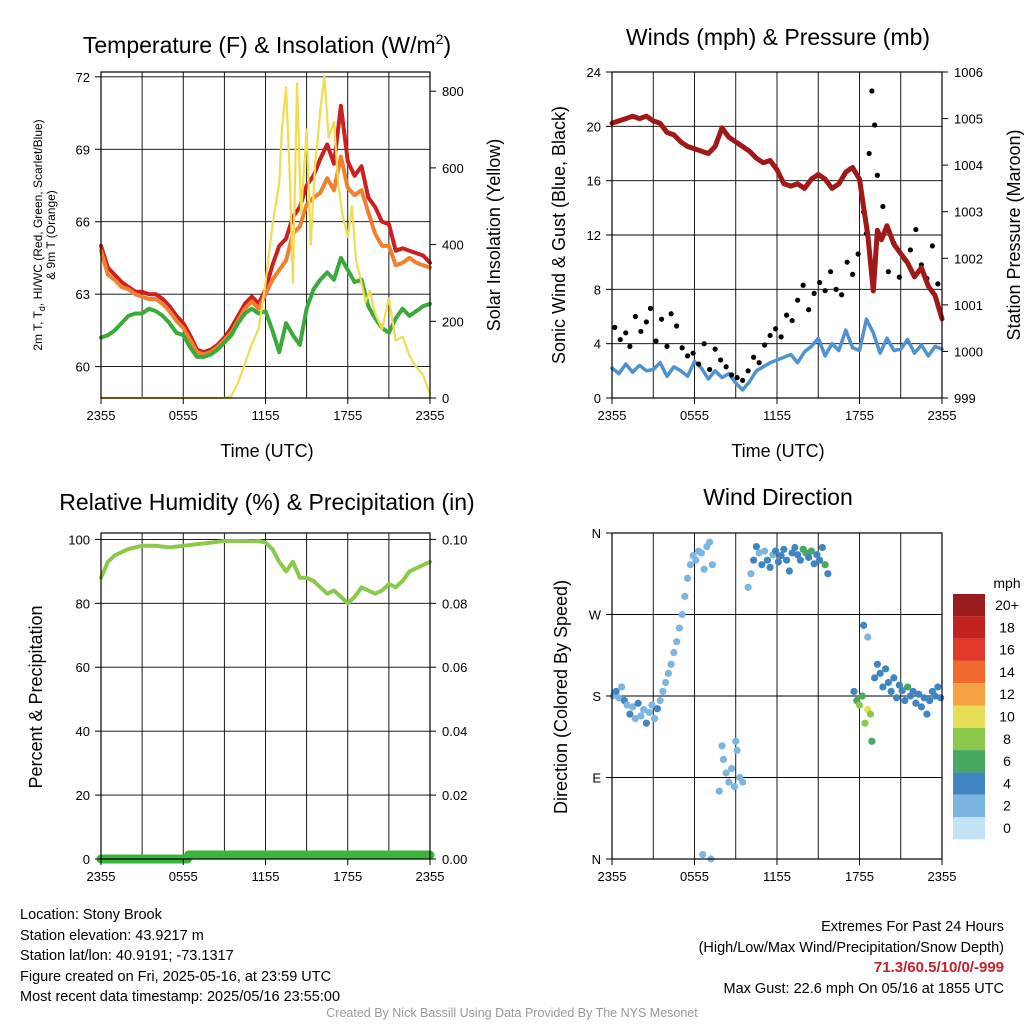  Describe the element at coordinates (777, 876) in the screenshot. I see `x-tick-label: 1155` at that location.